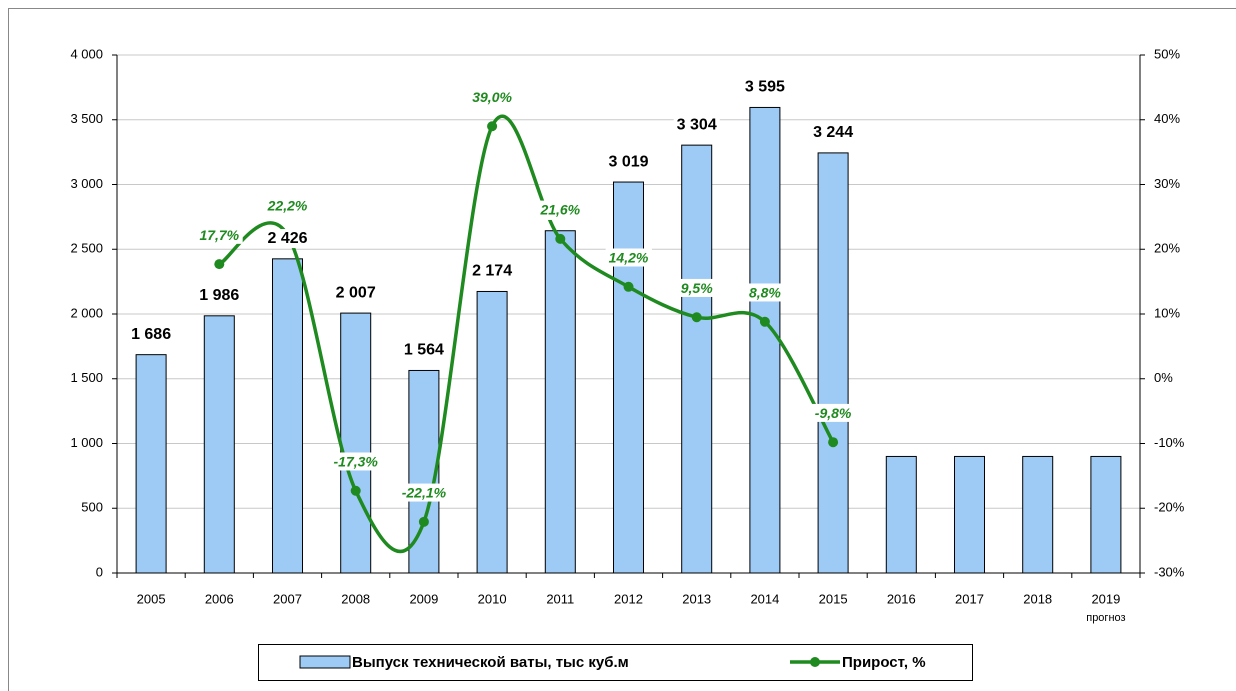 The width and height of the screenshot is (1236, 691). What do you see at coordinates (86, 442) in the screenshot?
I see `y-tick-label: 1 000` at bounding box center [86, 442].